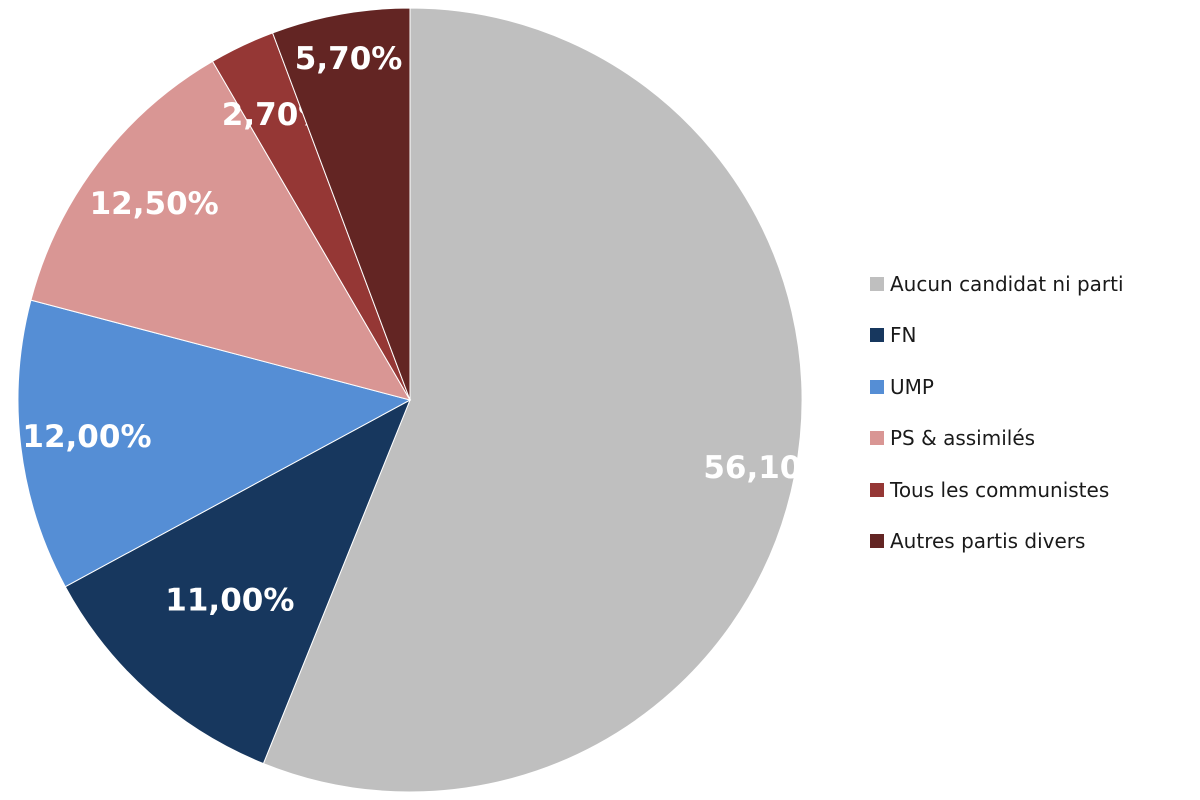 The width and height of the screenshot is (1200, 800). Describe the element at coordinates (154, 204) in the screenshot. I see `slice-data-label: 12,50%` at that location.